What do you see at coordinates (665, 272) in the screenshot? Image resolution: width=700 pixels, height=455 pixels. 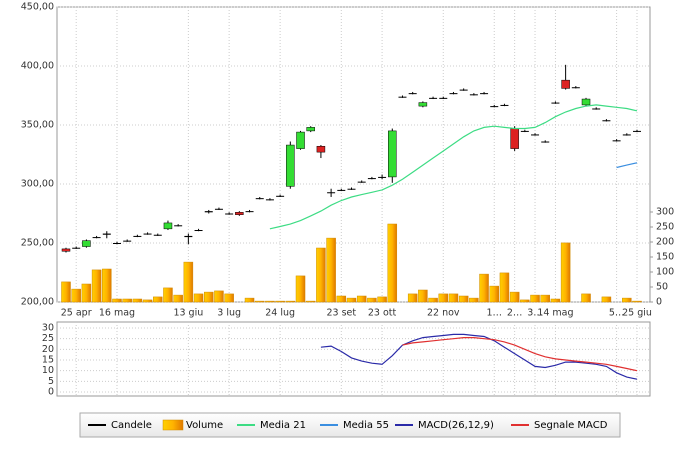 I see `y2-tick-label: 100` at bounding box center [665, 272].